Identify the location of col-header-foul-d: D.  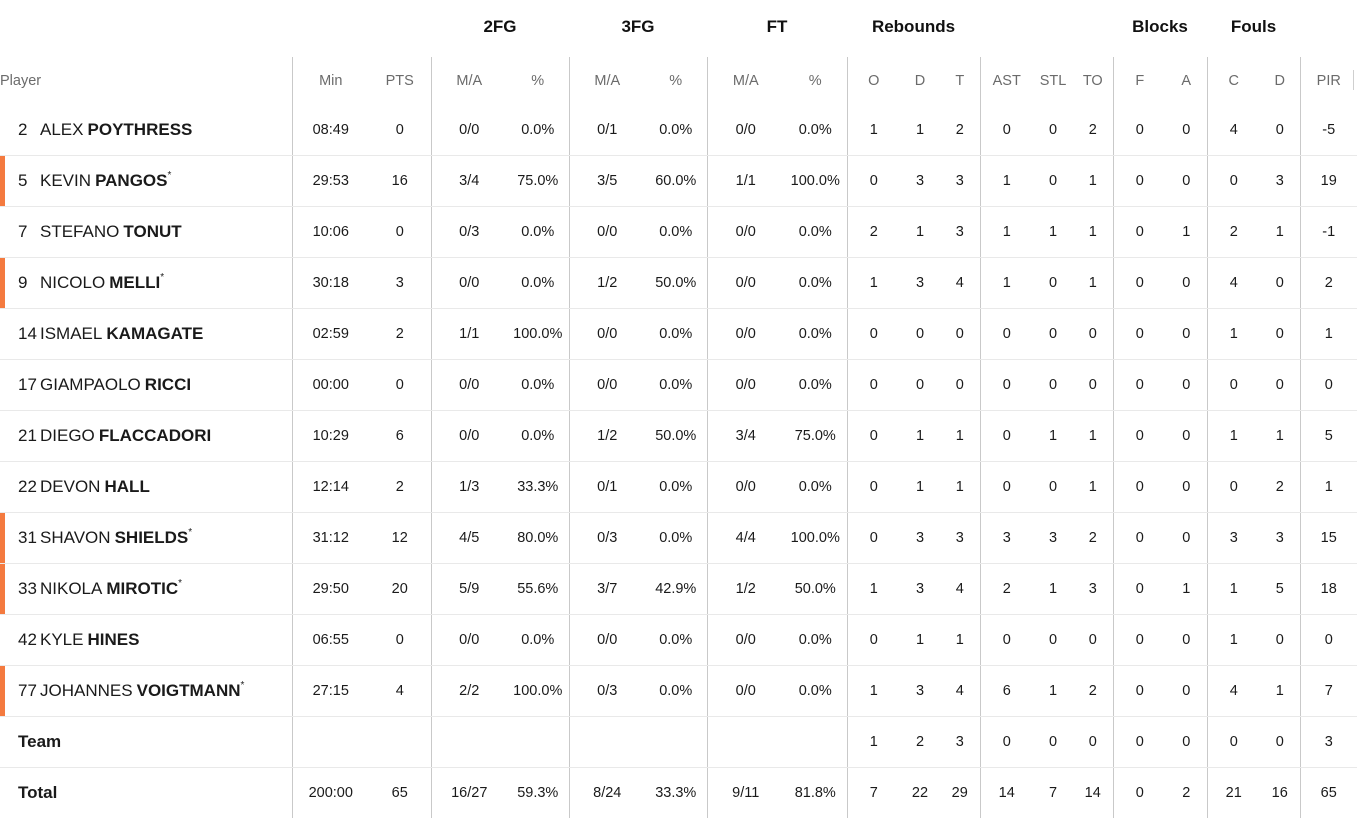
(1280, 81).